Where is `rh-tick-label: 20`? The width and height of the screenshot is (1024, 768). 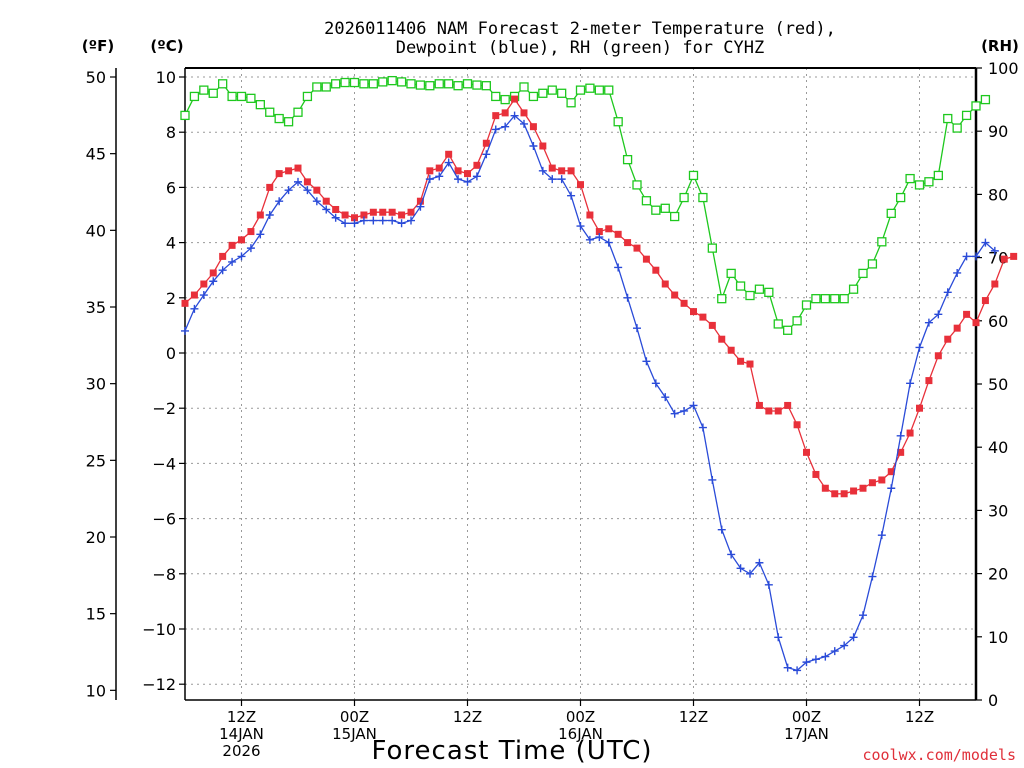 rh-tick-label: 20 is located at coordinates (998, 574).